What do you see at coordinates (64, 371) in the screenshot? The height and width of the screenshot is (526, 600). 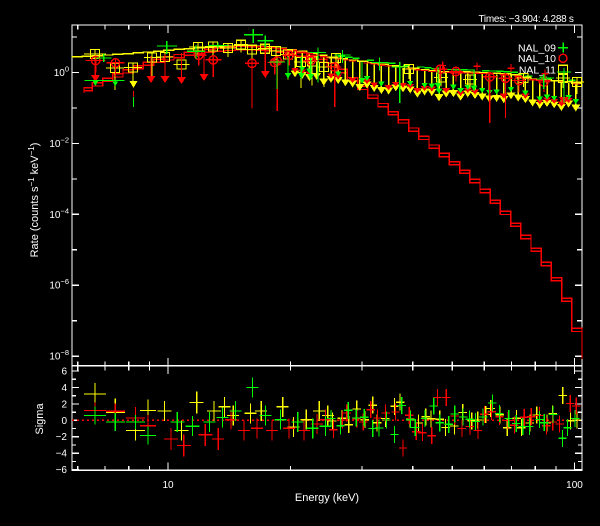 I see `svg-text: 6` at bounding box center [64, 371].